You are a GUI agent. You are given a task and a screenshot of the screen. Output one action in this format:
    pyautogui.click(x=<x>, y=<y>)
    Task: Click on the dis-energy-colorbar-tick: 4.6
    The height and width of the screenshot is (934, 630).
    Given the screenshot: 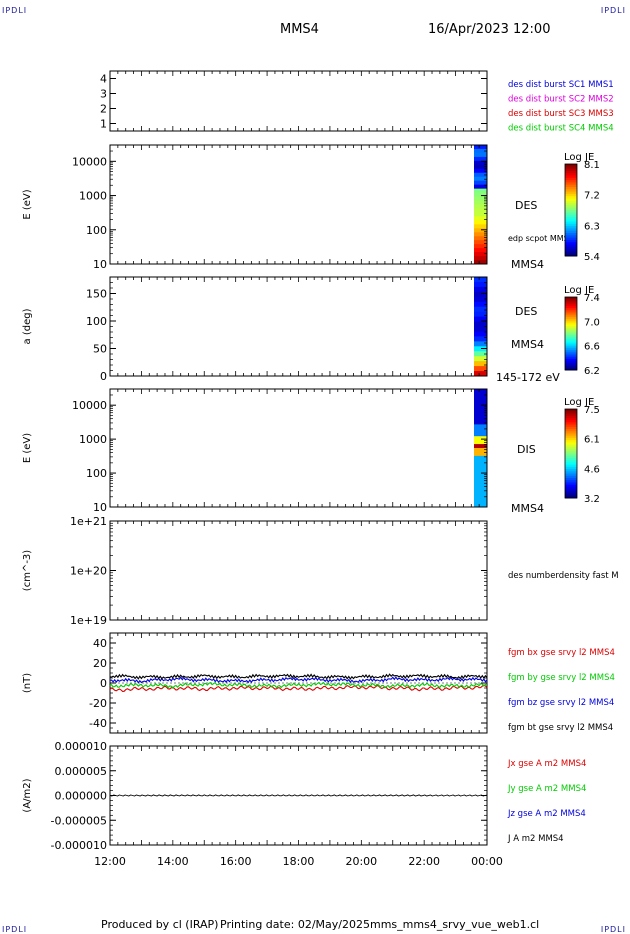 What is the action you would take?
    pyautogui.click(x=592, y=469)
    